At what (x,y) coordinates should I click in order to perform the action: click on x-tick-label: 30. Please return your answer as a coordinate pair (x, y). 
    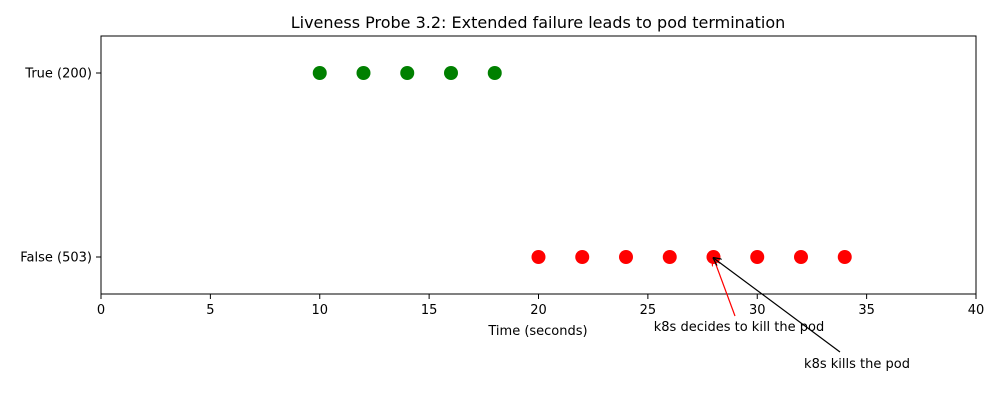
    Looking at the image, I should click on (757, 310).